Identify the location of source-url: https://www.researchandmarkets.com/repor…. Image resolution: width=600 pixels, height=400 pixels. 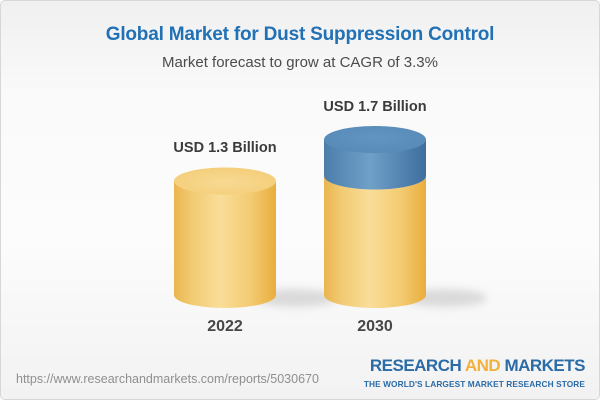
(167, 379).